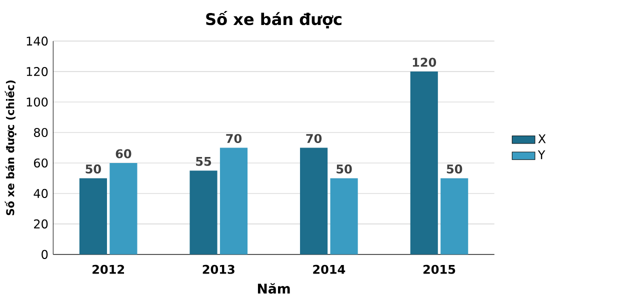  What do you see at coordinates (204, 161) in the screenshot?
I see `data-label: 55` at bounding box center [204, 161].